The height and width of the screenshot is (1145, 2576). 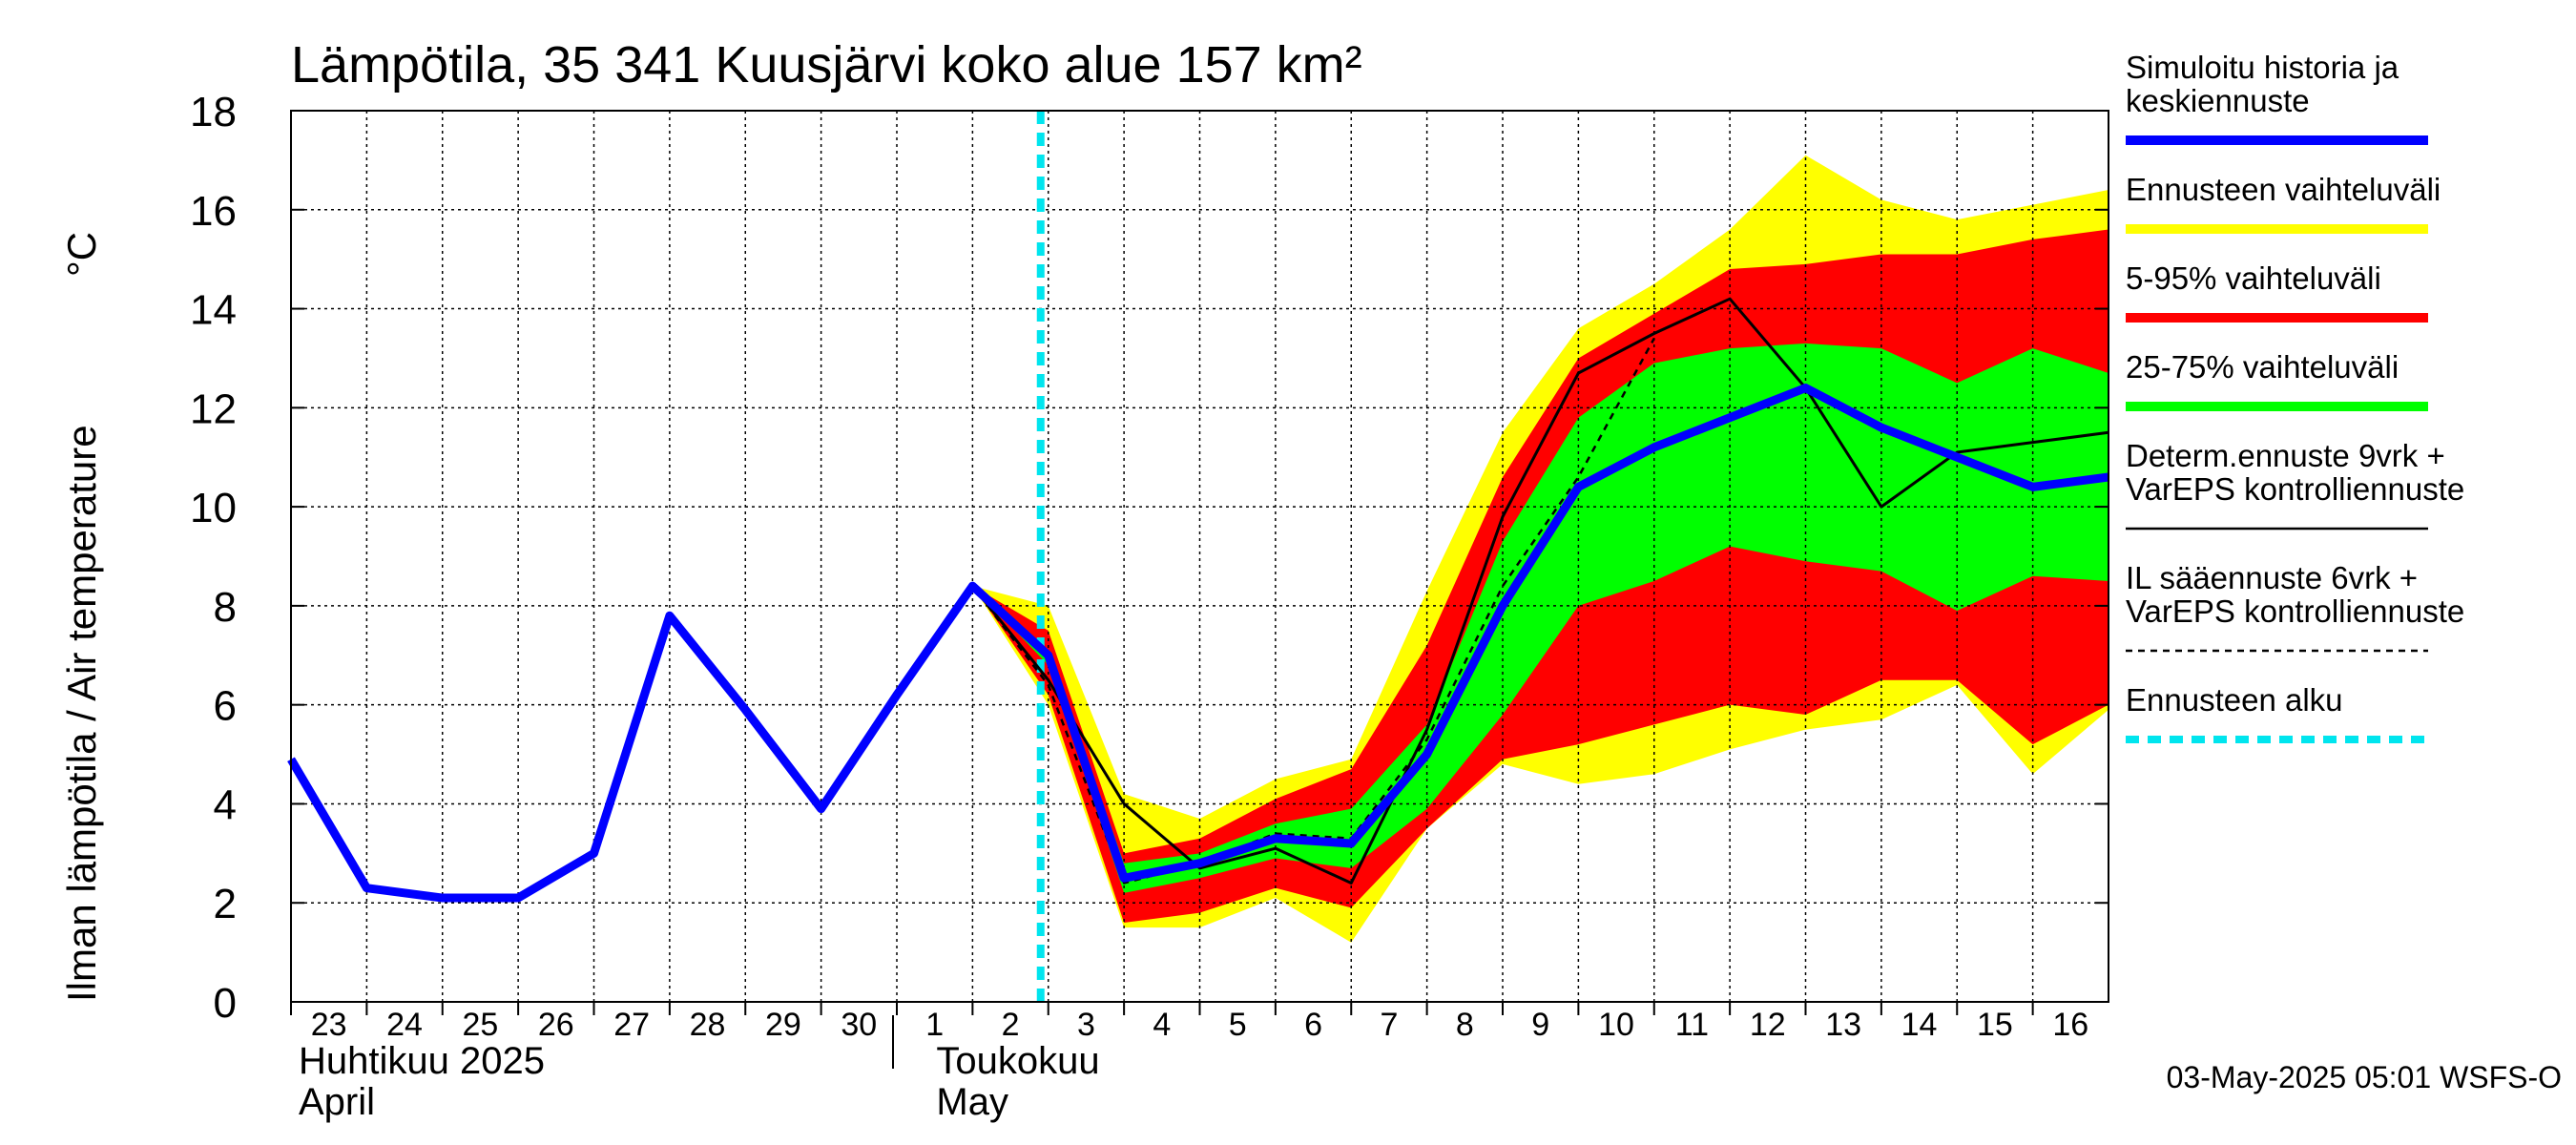 I want to click on month-label-en: May, so click(x=972, y=1102).